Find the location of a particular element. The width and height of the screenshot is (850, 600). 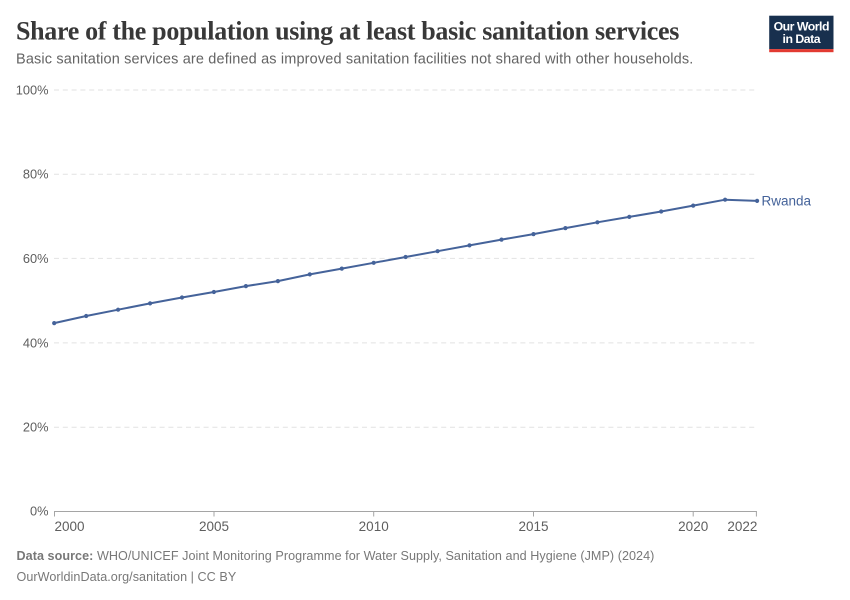

svg-text: Rwanda is located at coordinates (787, 200).